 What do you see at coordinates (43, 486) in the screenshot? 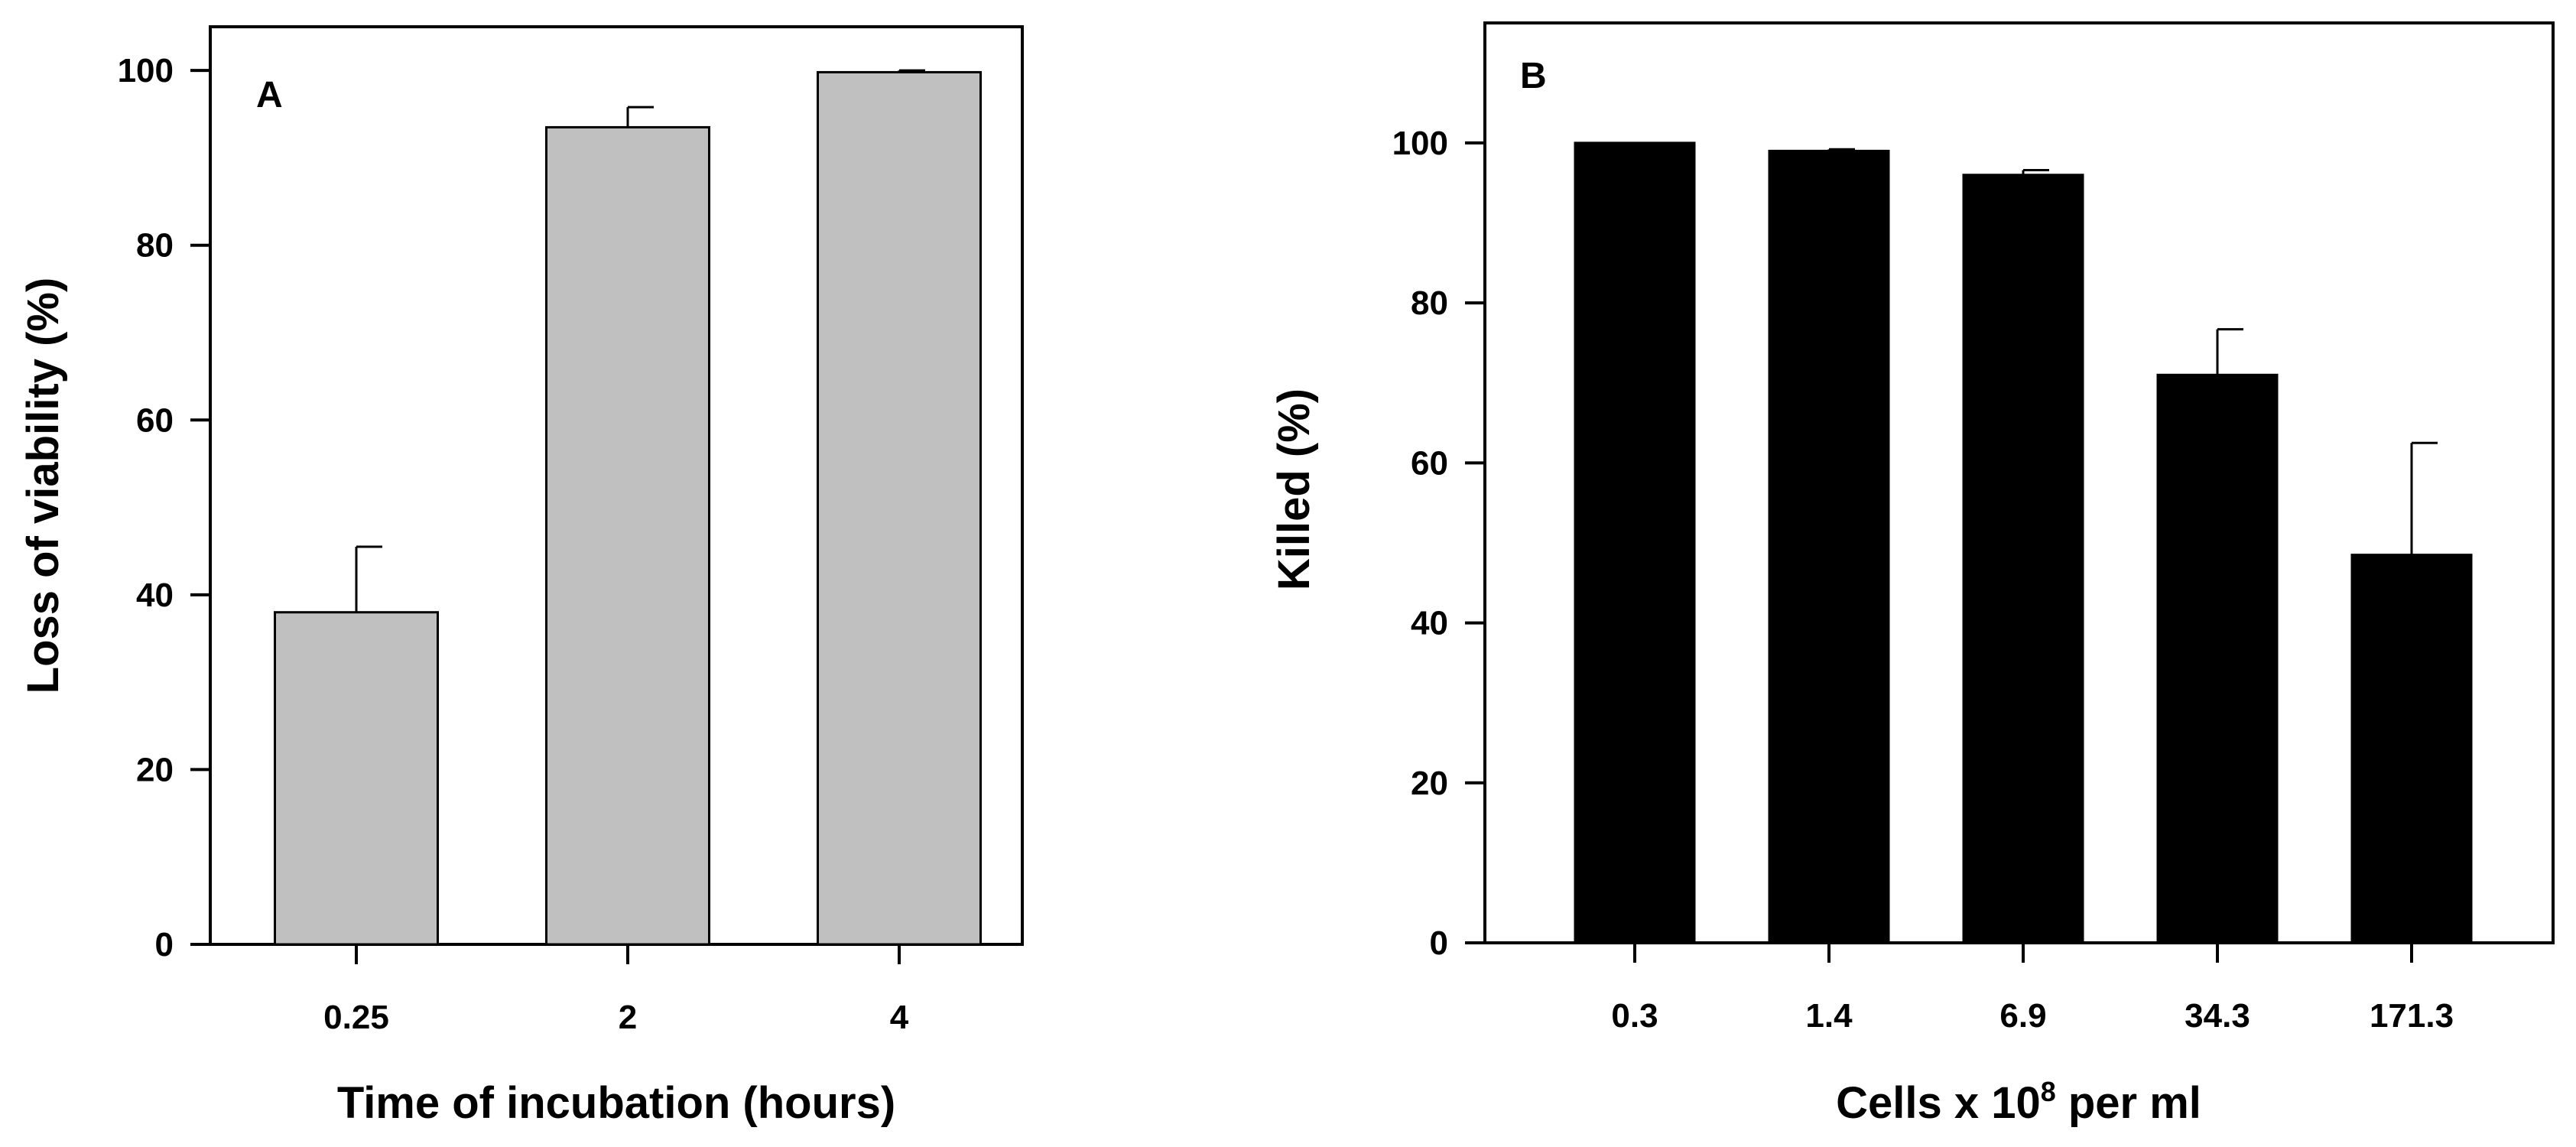
I see `panel-a-y-axis-title: Loss of viability (%)` at bounding box center [43, 486].